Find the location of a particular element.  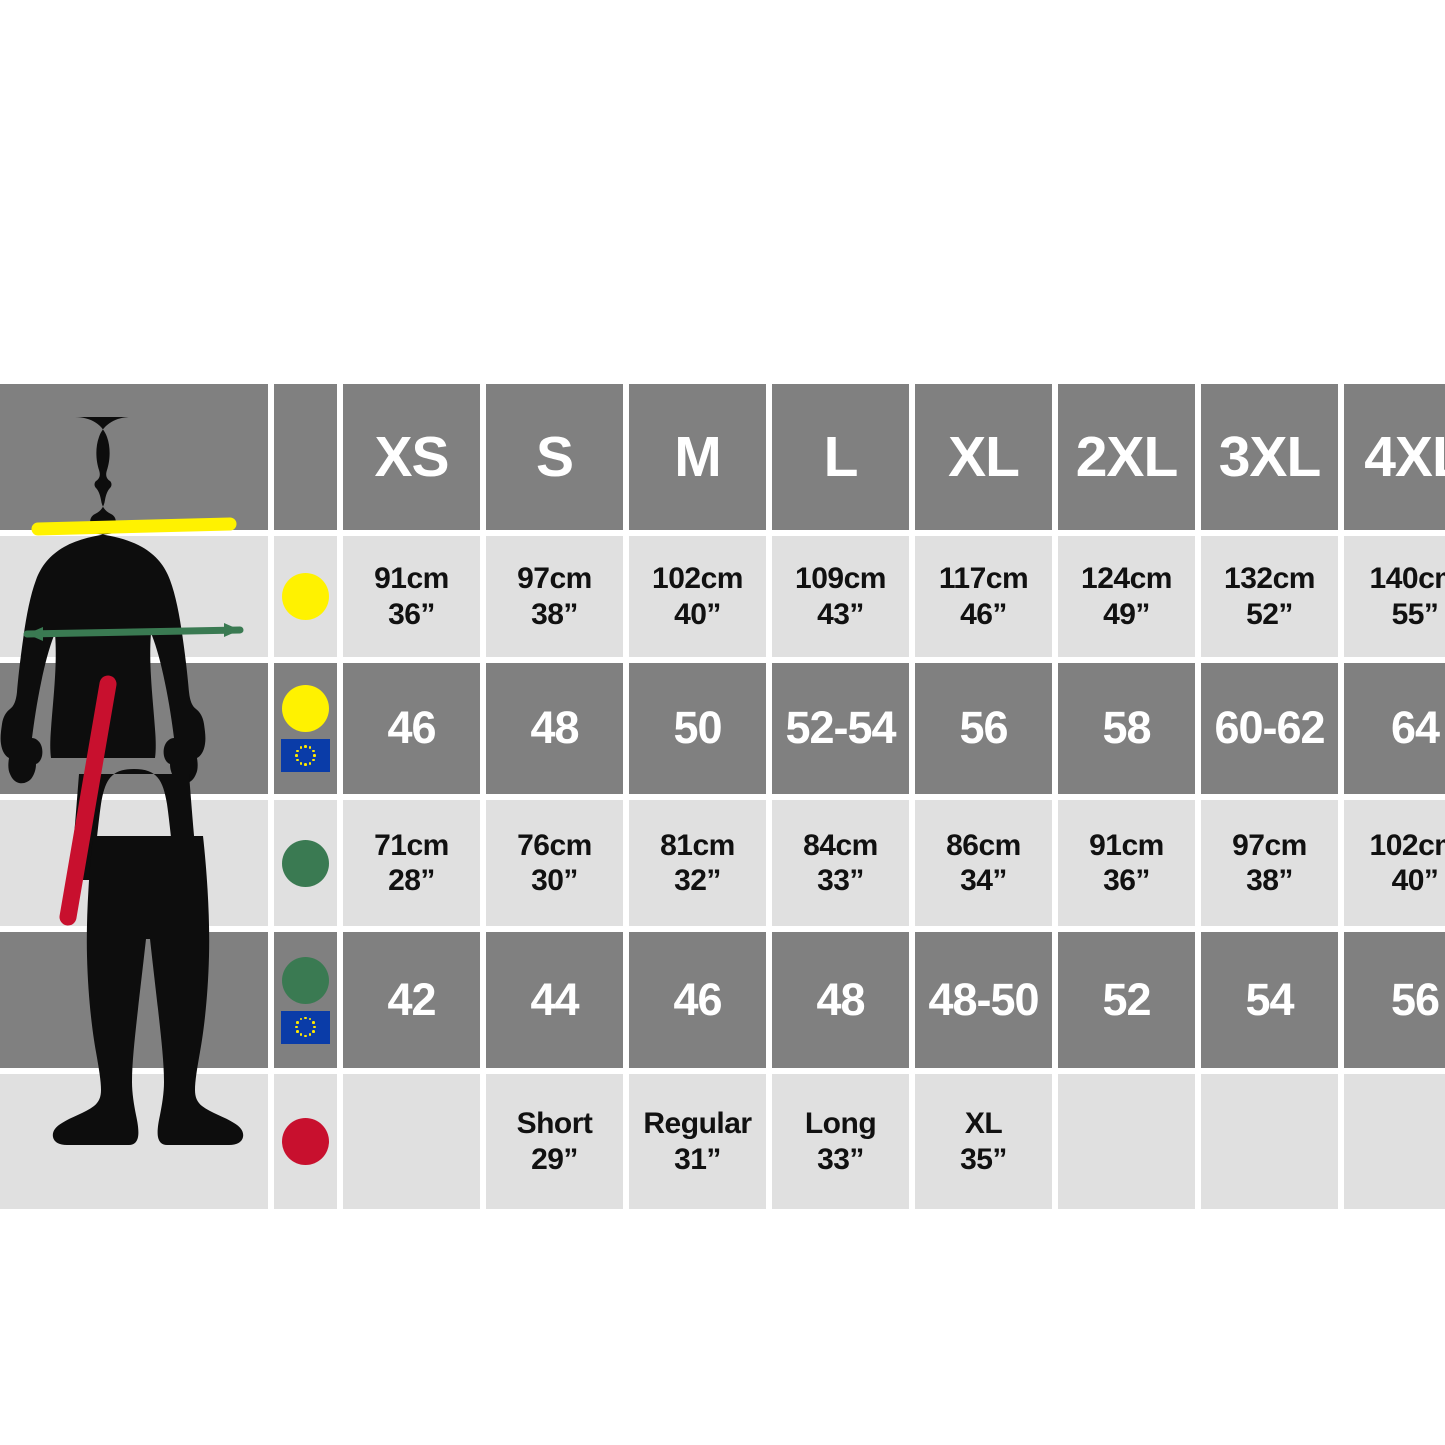

cell-chest-eu-xl: 56 is located at coordinates (983, 728).